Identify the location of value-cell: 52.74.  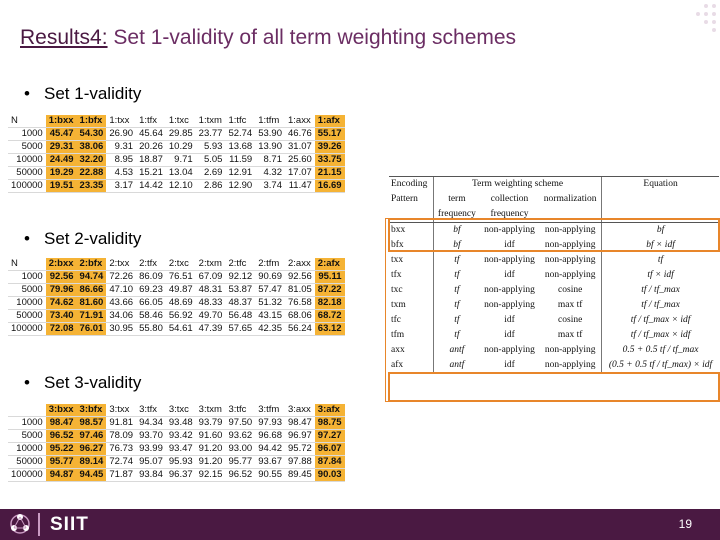
(240, 134).